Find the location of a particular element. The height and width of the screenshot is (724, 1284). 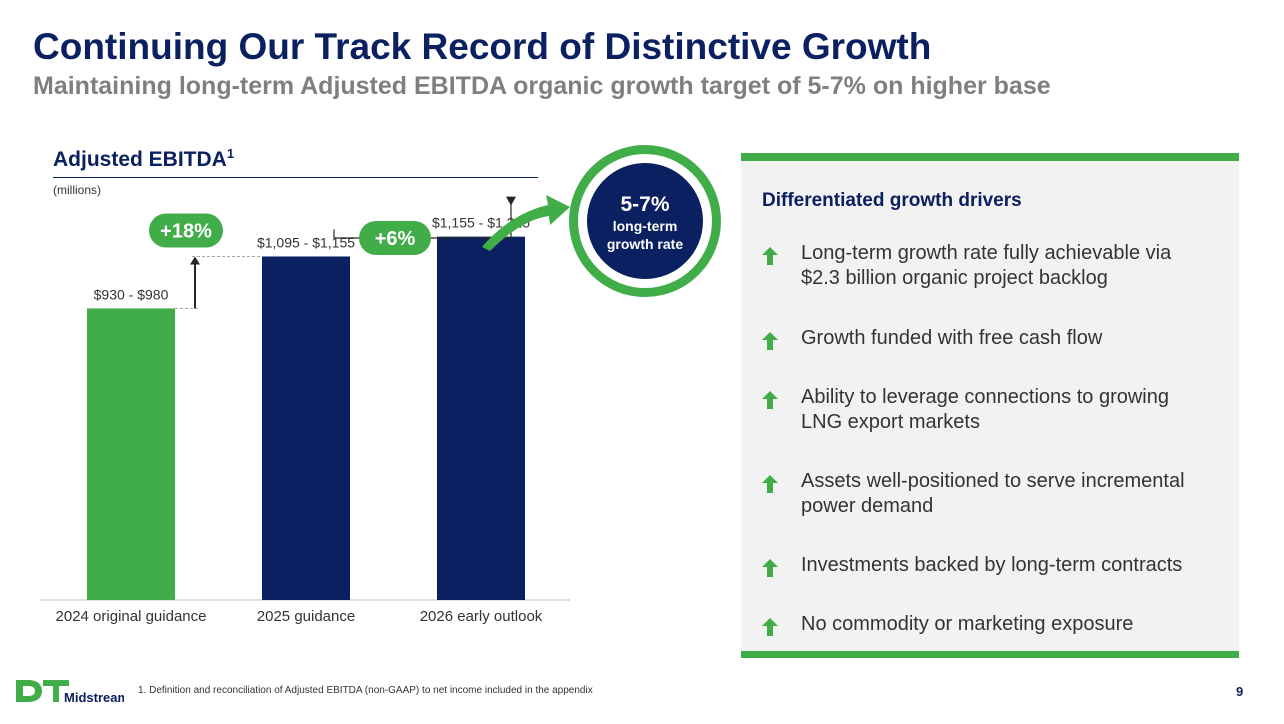

driver-item: No commodity or marketing exposure is located at coordinates (992, 624).